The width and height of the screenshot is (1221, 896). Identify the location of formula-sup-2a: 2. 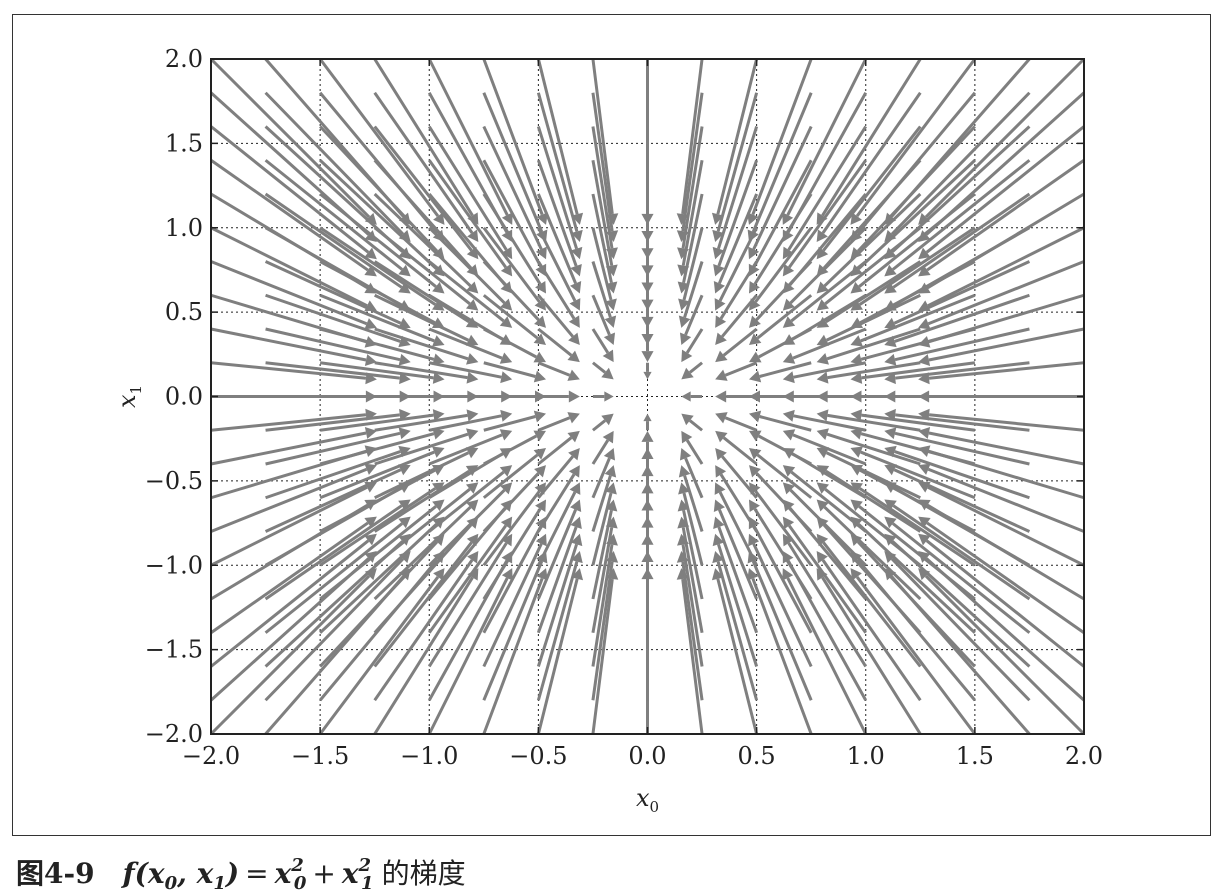
(297, 865).